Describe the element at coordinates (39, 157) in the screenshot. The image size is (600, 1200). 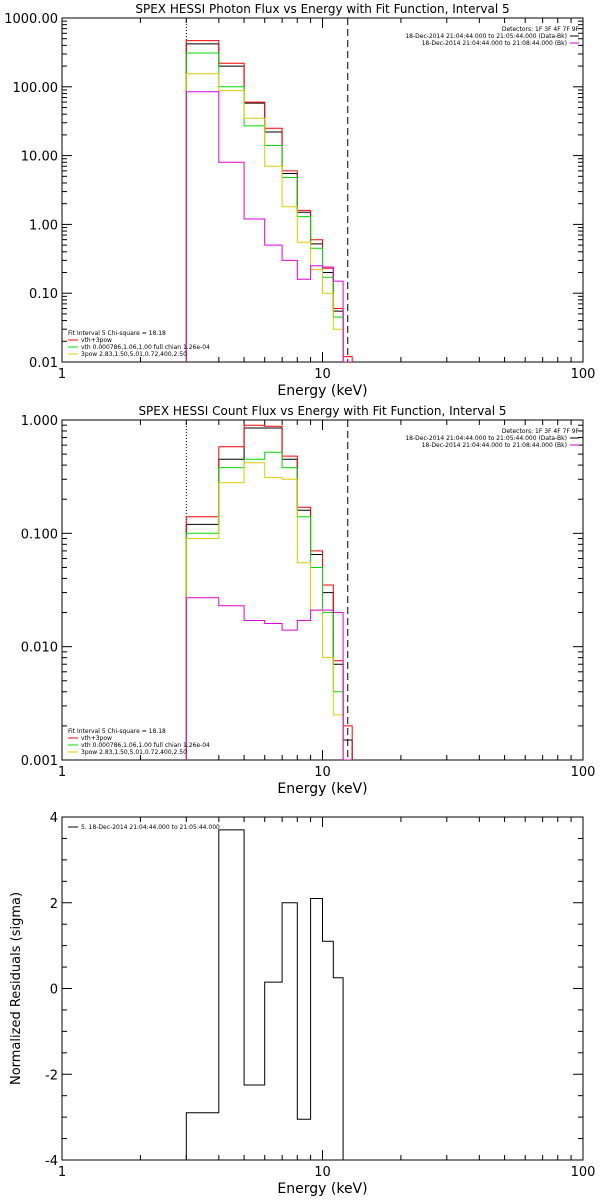
I see `y-tick-label: 10.00` at that location.